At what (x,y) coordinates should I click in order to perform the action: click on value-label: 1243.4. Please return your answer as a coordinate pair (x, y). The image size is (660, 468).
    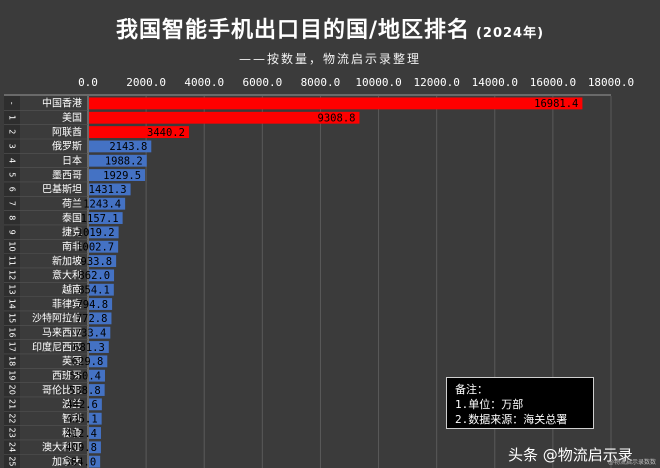
    Looking at the image, I should click on (102, 204).